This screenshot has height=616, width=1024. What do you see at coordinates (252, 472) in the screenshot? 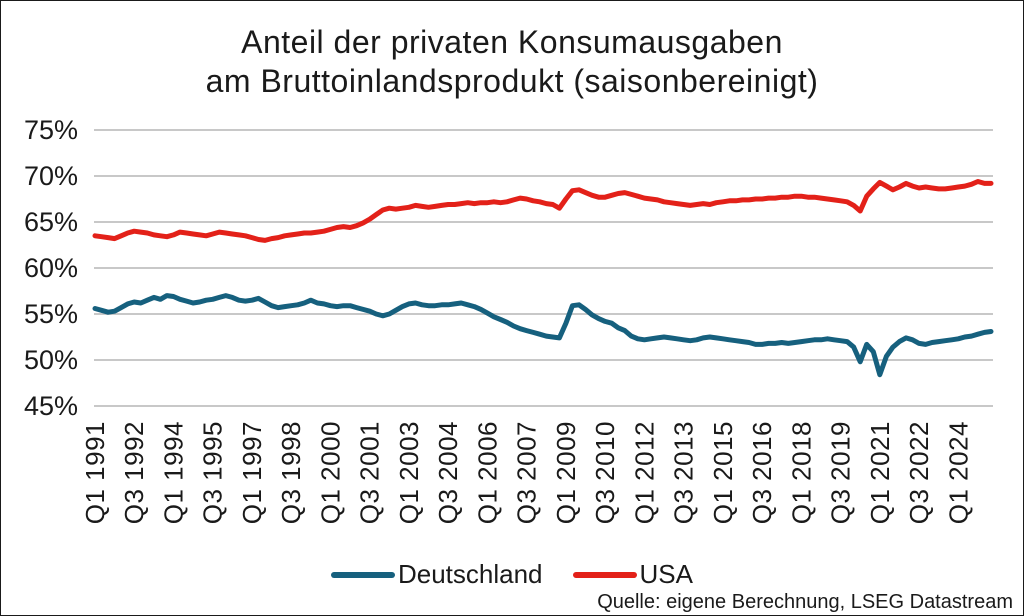
I see `x-axis-tick-label: Q1 1997` at bounding box center [252, 472].